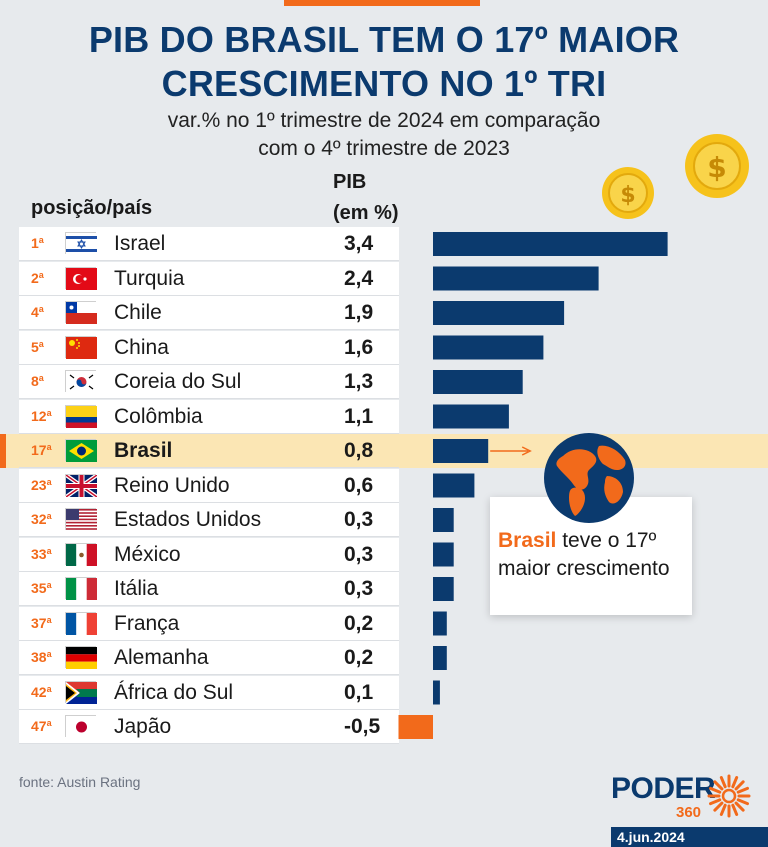 The height and width of the screenshot is (847, 768). What do you see at coordinates (359, 278) in the screenshot?
I see `value-label: 2,4` at bounding box center [359, 278].